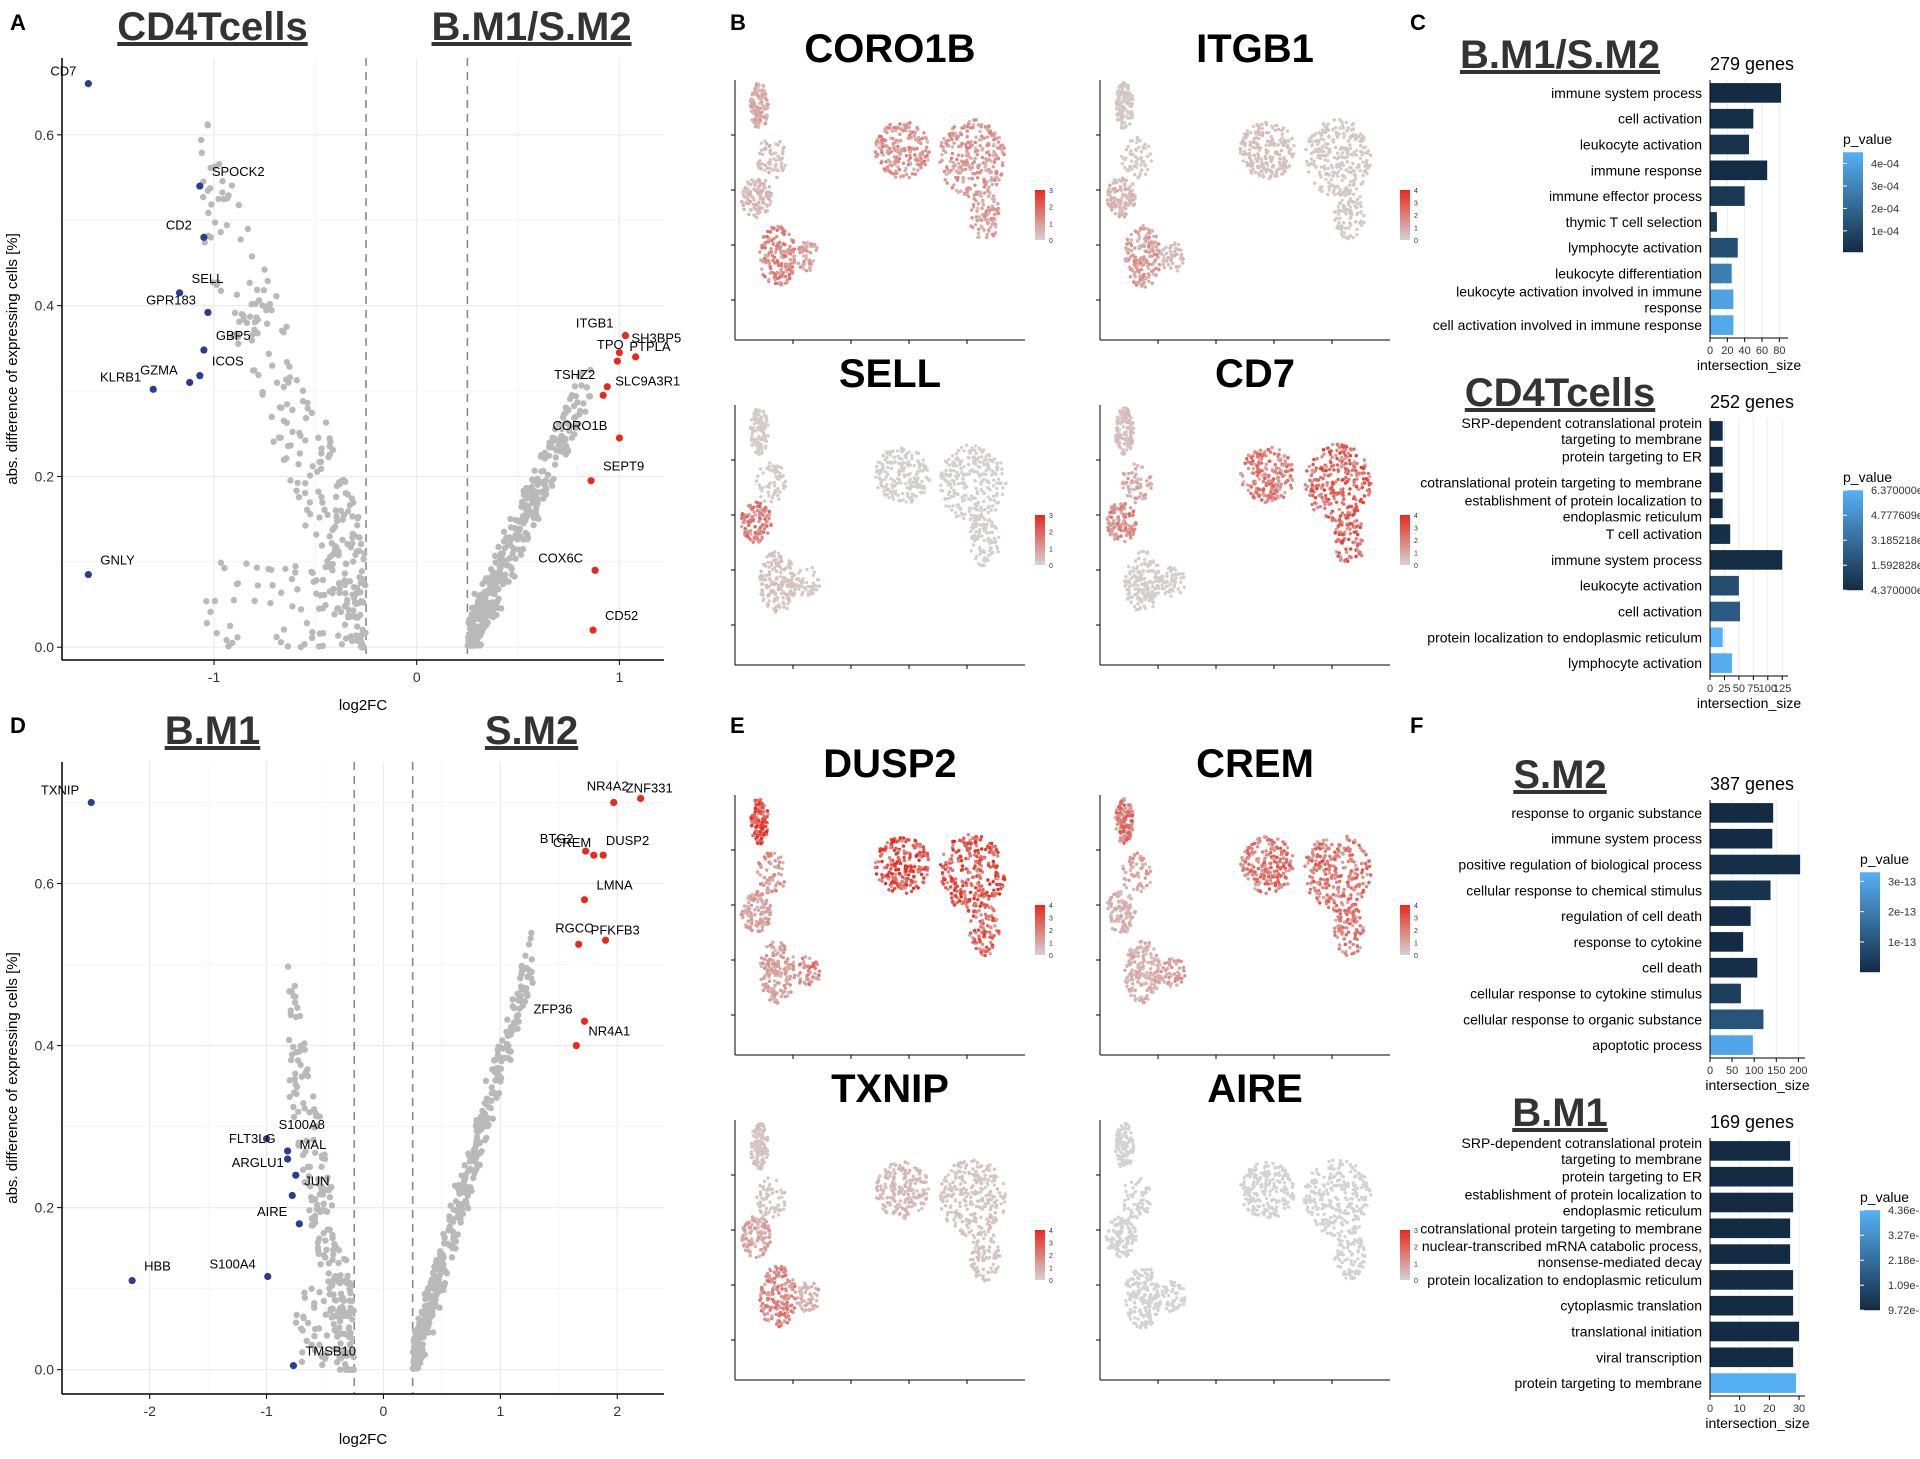 The width and height of the screenshot is (1920, 1459). Describe the element at coordinates (190, 382) in the screenshot. I see `point-GZMA` at that location.